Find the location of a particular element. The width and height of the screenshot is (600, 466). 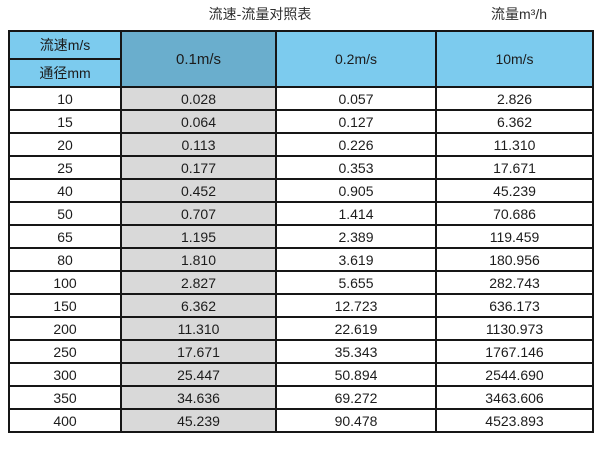

value-cell-10ms: 636.173 is located at coordinates (514, 305).